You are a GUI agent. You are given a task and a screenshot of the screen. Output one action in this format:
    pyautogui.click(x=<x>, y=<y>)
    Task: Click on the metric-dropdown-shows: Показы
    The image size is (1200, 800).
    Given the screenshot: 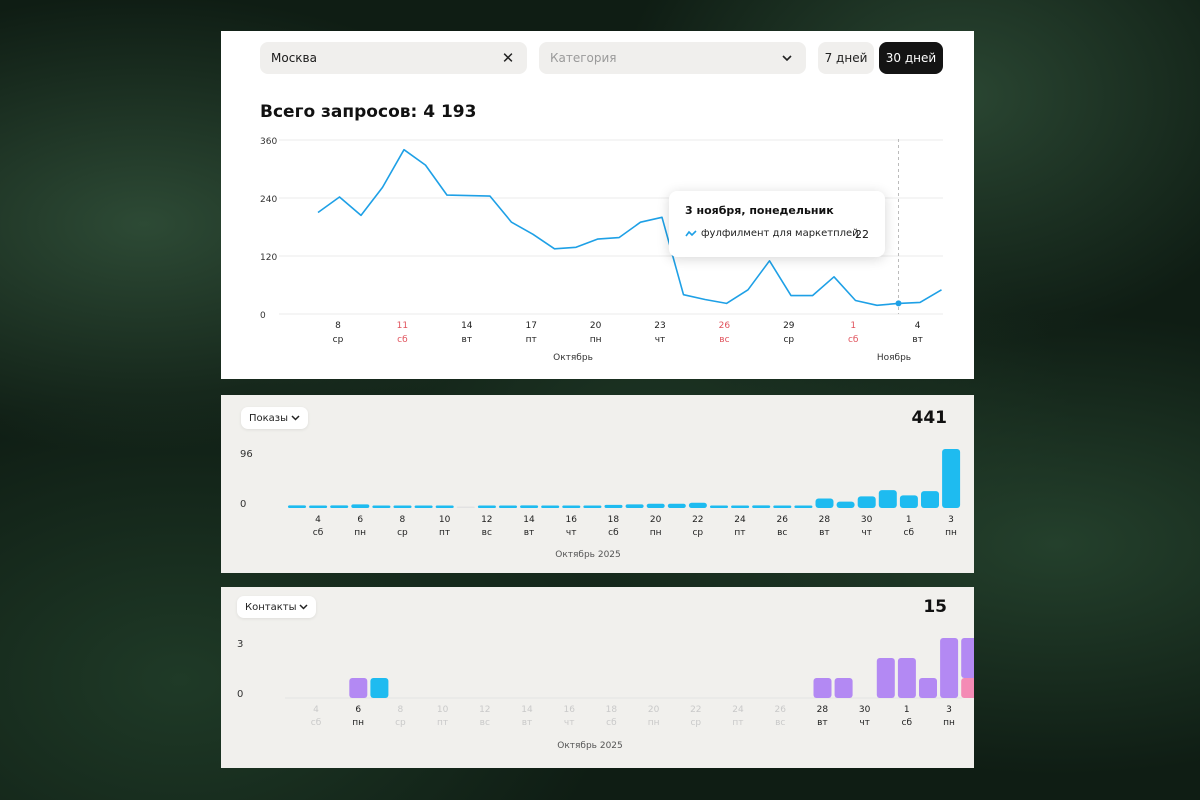 What is the action you would take?
    pyautogui.click(x=275, y=418)
    